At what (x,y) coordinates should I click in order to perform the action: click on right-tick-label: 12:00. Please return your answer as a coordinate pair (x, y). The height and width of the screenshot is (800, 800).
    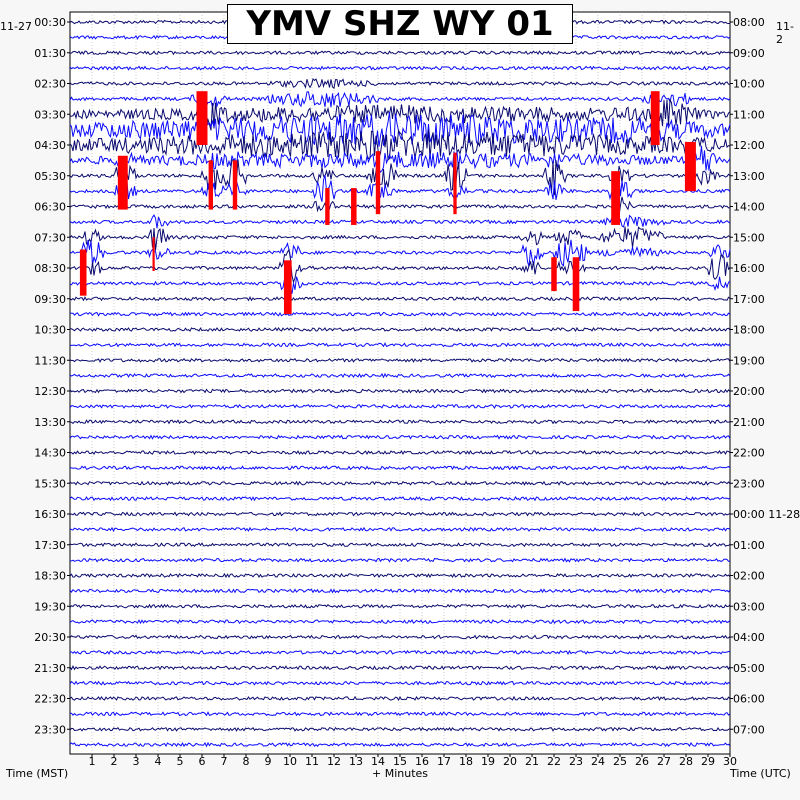
    Looking at the image, I should click on (749, 145).